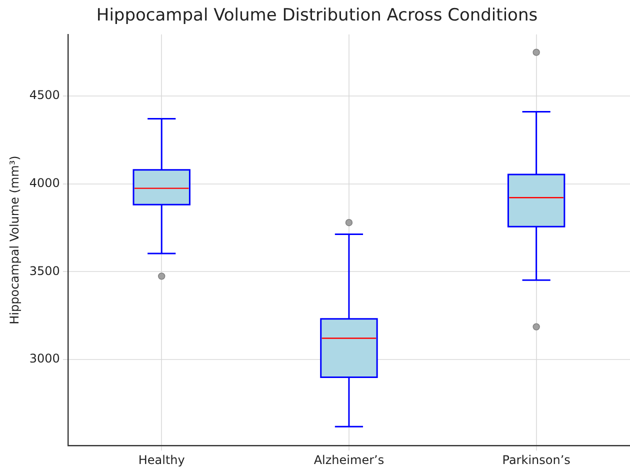 The height and width of the screenshot is (473, 630). I want to click on y-tick-label: 3500, so click(44, 271).